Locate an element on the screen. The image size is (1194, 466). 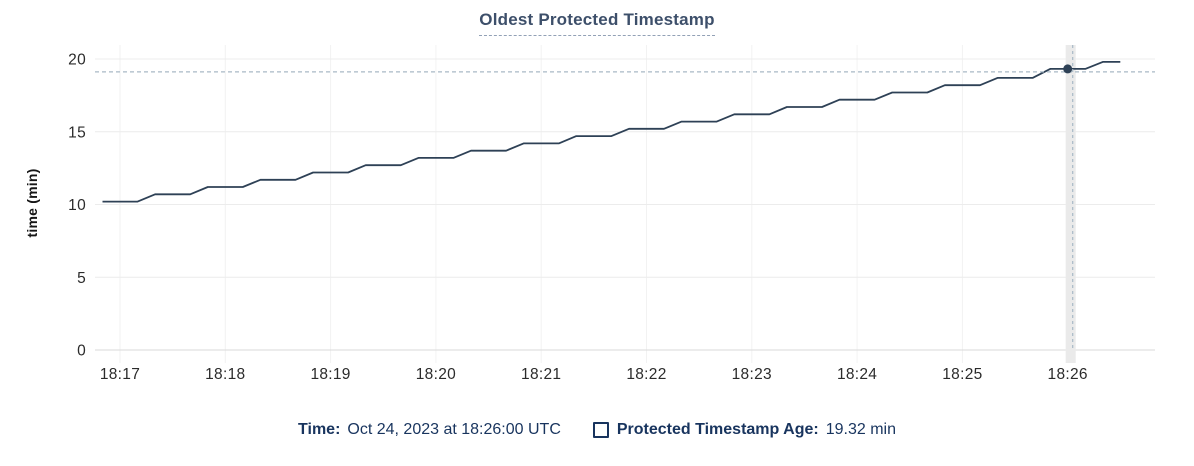
cursor-band is located at coordinates (1070, 204).